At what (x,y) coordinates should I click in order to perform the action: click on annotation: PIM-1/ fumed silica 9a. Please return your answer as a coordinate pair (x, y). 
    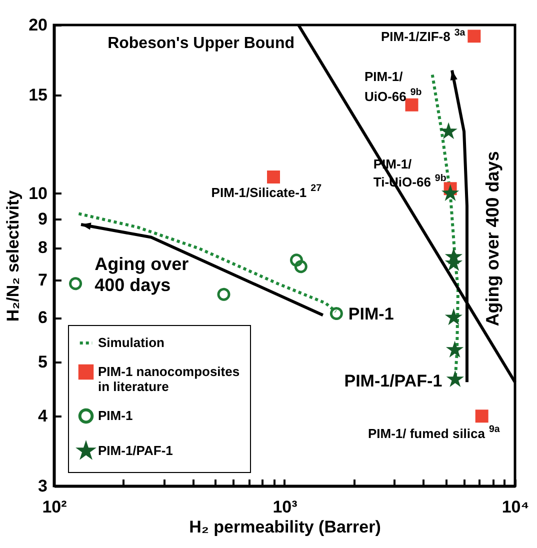
    Looking at the image, I should click on (434, 433).